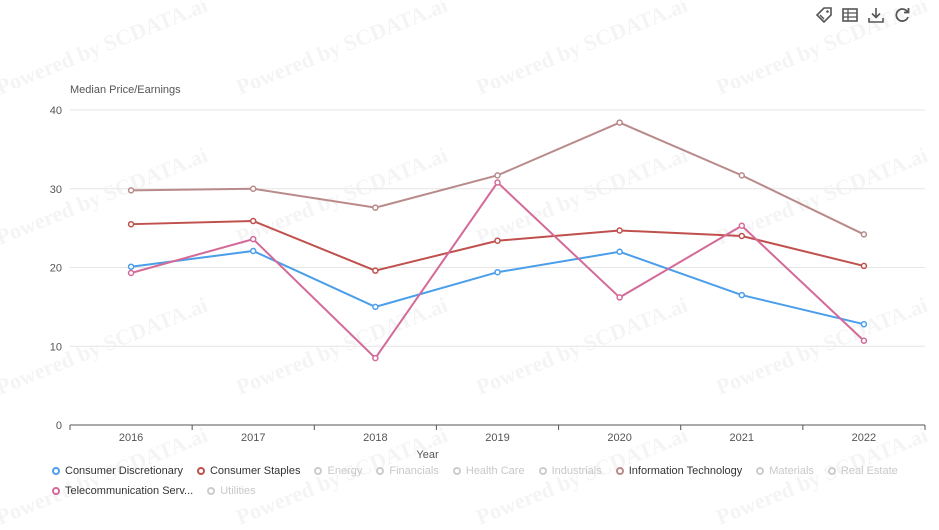  What do you see at coordinates (56, 347) in the screenshot?
I see `y-tick-label: 10` at bounding box center [56, 347].